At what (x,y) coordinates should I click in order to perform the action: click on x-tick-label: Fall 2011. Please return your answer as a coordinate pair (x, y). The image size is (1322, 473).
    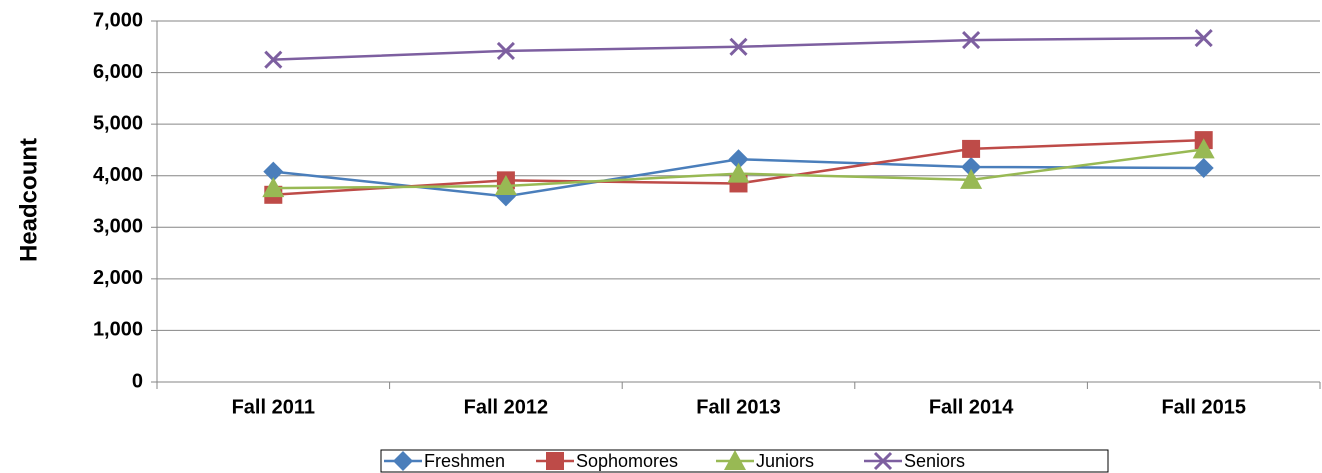
    Looking at the image, I should click on (273, 407).